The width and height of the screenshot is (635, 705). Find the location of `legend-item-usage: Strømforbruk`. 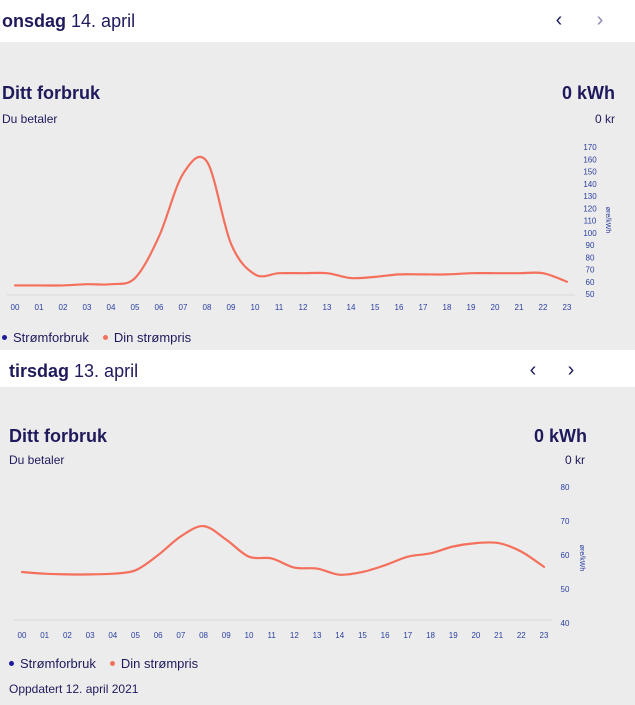

legend-item-usage: Strømforbruk is located at coordinates (52, 663).